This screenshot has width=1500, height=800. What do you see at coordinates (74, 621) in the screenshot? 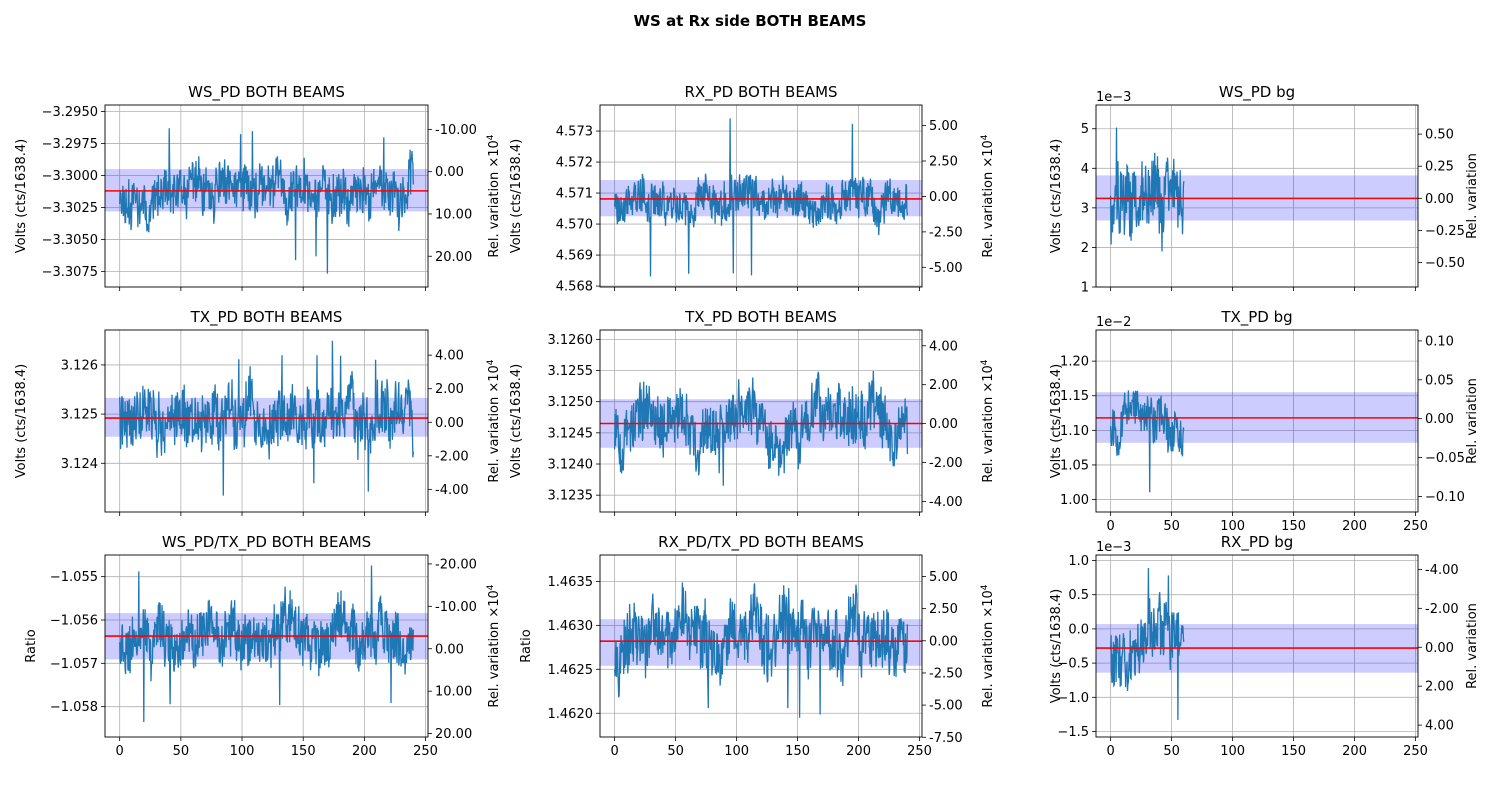
I see `y-tick-label: −1.056` at bounding box center [74, 621].